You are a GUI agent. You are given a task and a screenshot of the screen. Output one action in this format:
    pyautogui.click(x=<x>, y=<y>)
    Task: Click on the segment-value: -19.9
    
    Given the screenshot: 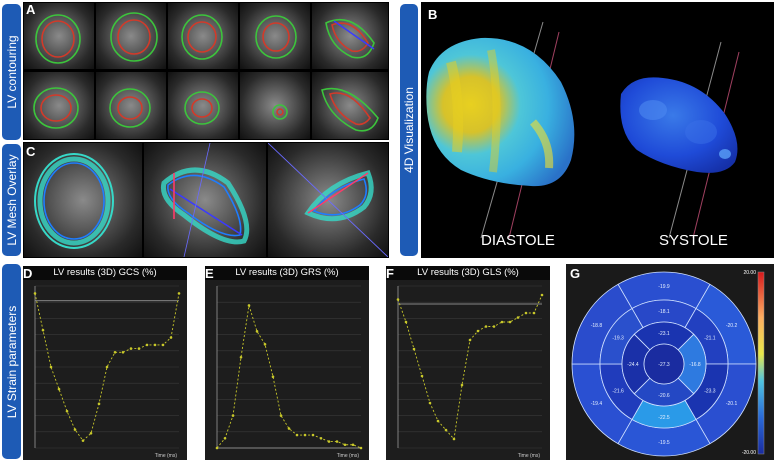 What is the action you would take?
    pyautogui.click(x=664, y=287)
    